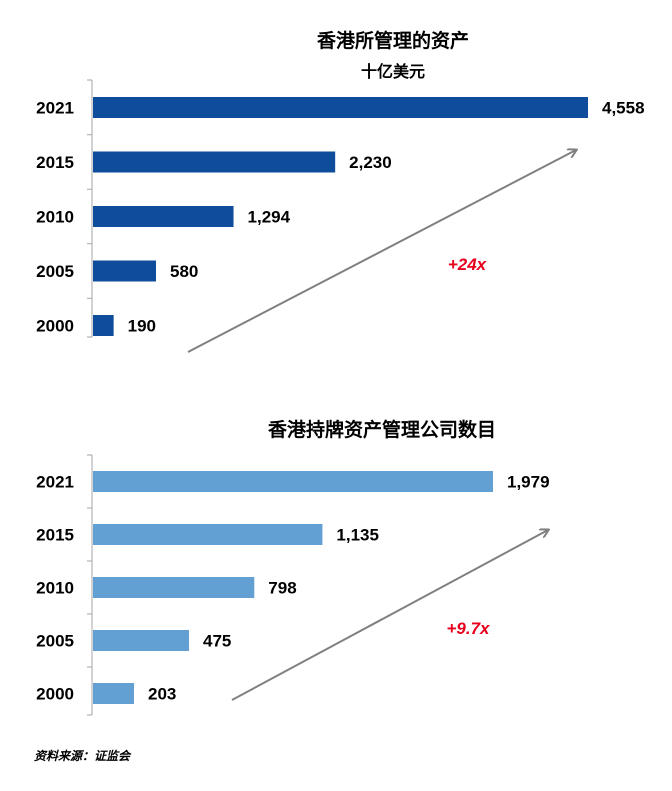 The image size is (672, 791). Describe the element at coordinates (282, 588) in the screenshot. I see `value-label: 798` at that location.